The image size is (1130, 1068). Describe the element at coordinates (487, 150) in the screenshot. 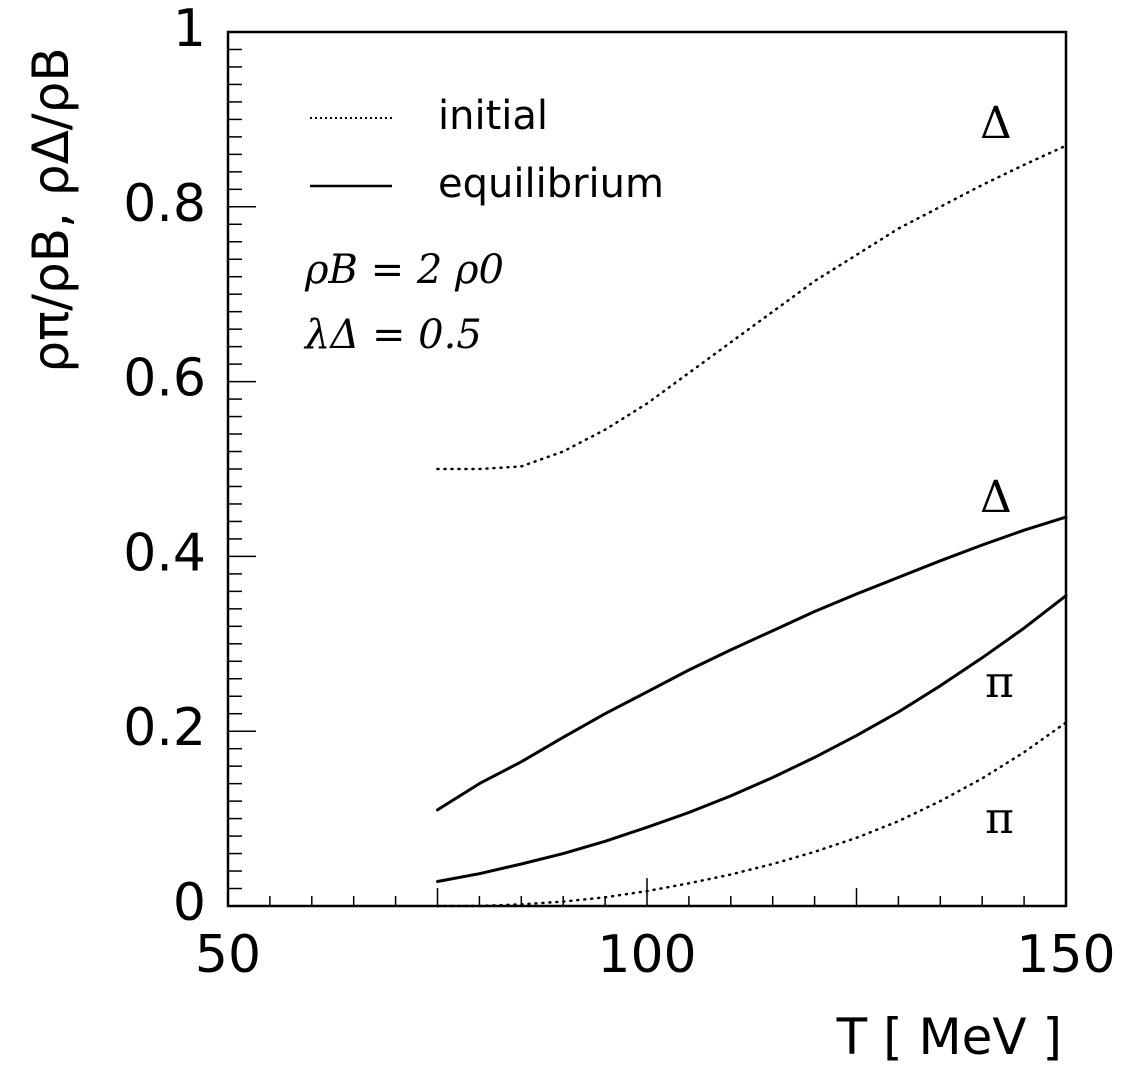

I see `legend: initial equilibrium` at that location.